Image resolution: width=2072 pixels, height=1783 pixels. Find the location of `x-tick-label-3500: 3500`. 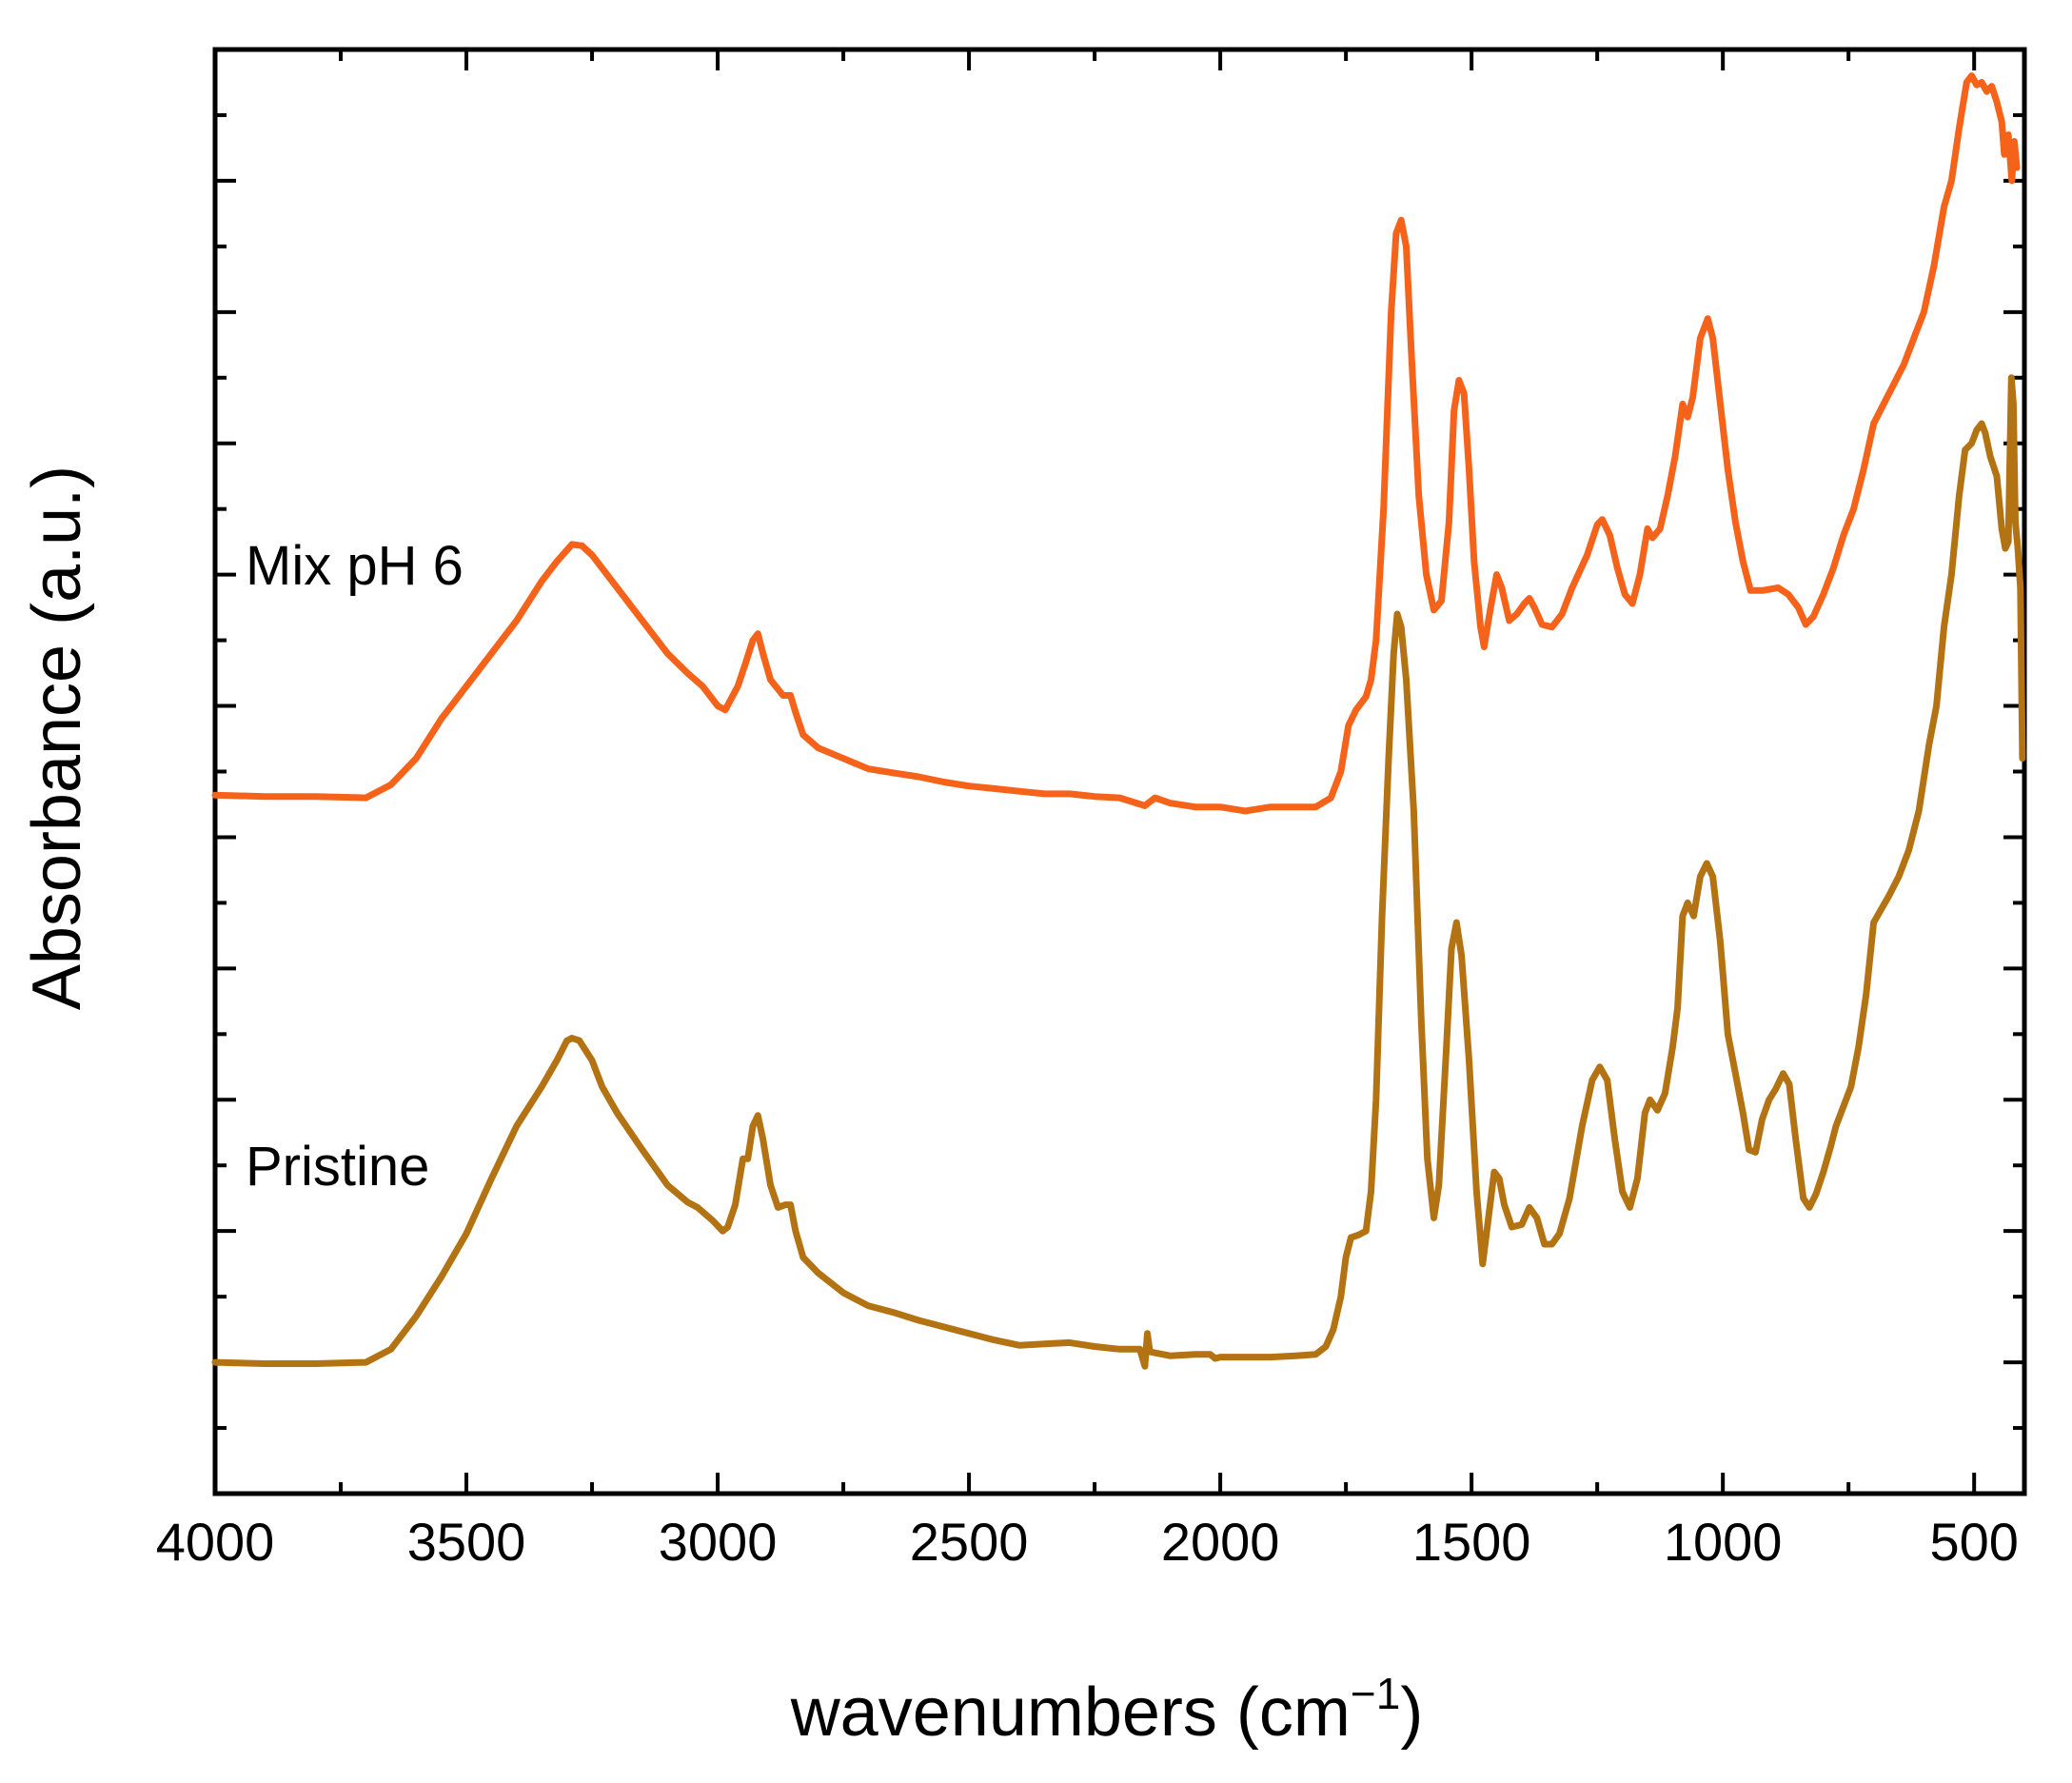

x-tick-label-3500: 3500 is located at coordinates (466, 1542).